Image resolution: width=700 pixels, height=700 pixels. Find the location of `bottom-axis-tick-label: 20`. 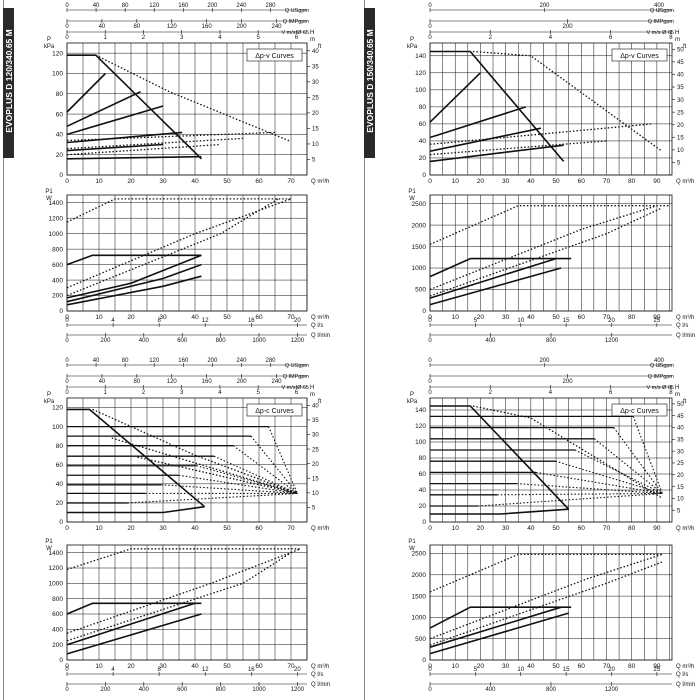

bottom-axis-tick-label: 20 is located at coordinates (297, 670).